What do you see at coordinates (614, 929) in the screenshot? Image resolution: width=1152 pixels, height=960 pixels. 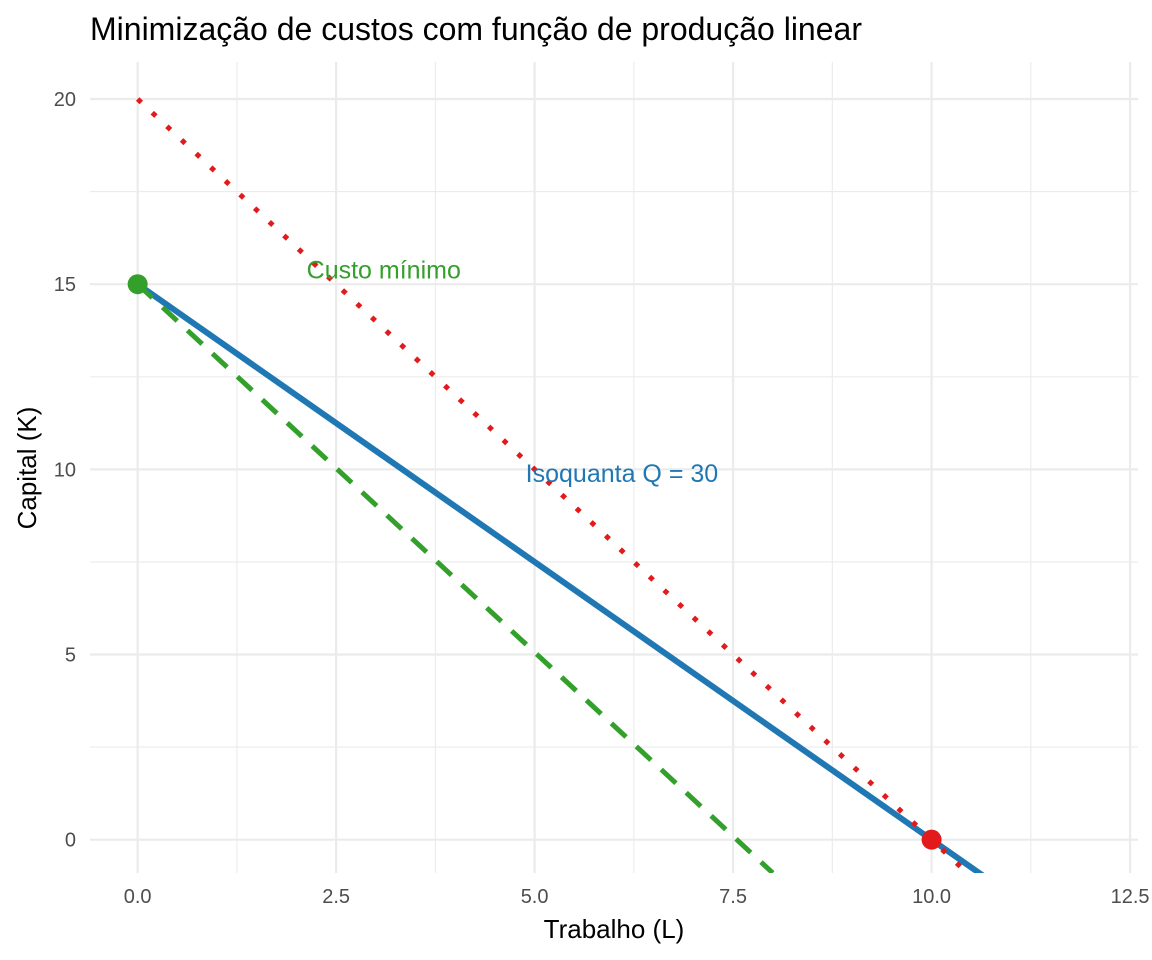 I see `x-axis-title: Trabalho (L)` at bounding box center [614, 929].